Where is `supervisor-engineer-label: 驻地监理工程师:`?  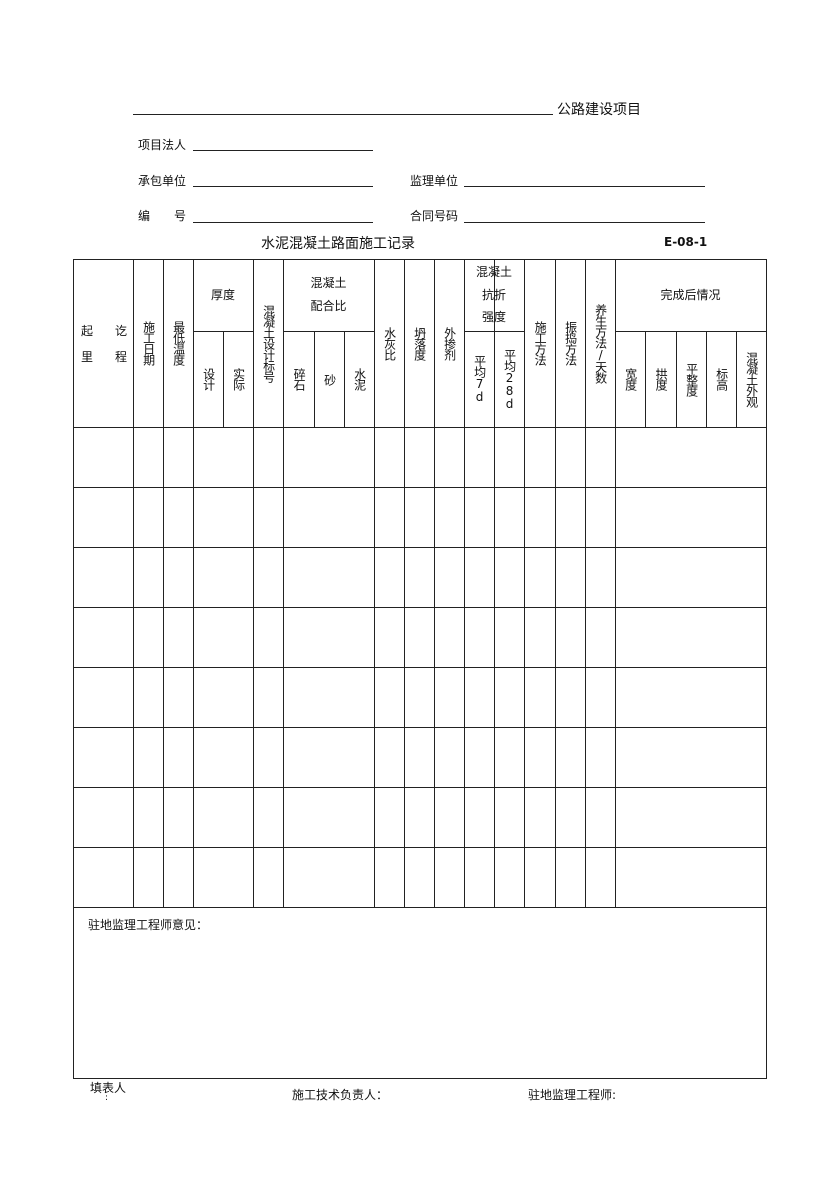
supervisor-engineer-label: 驻地监理工程师: is located at coordinates (572, 1095).